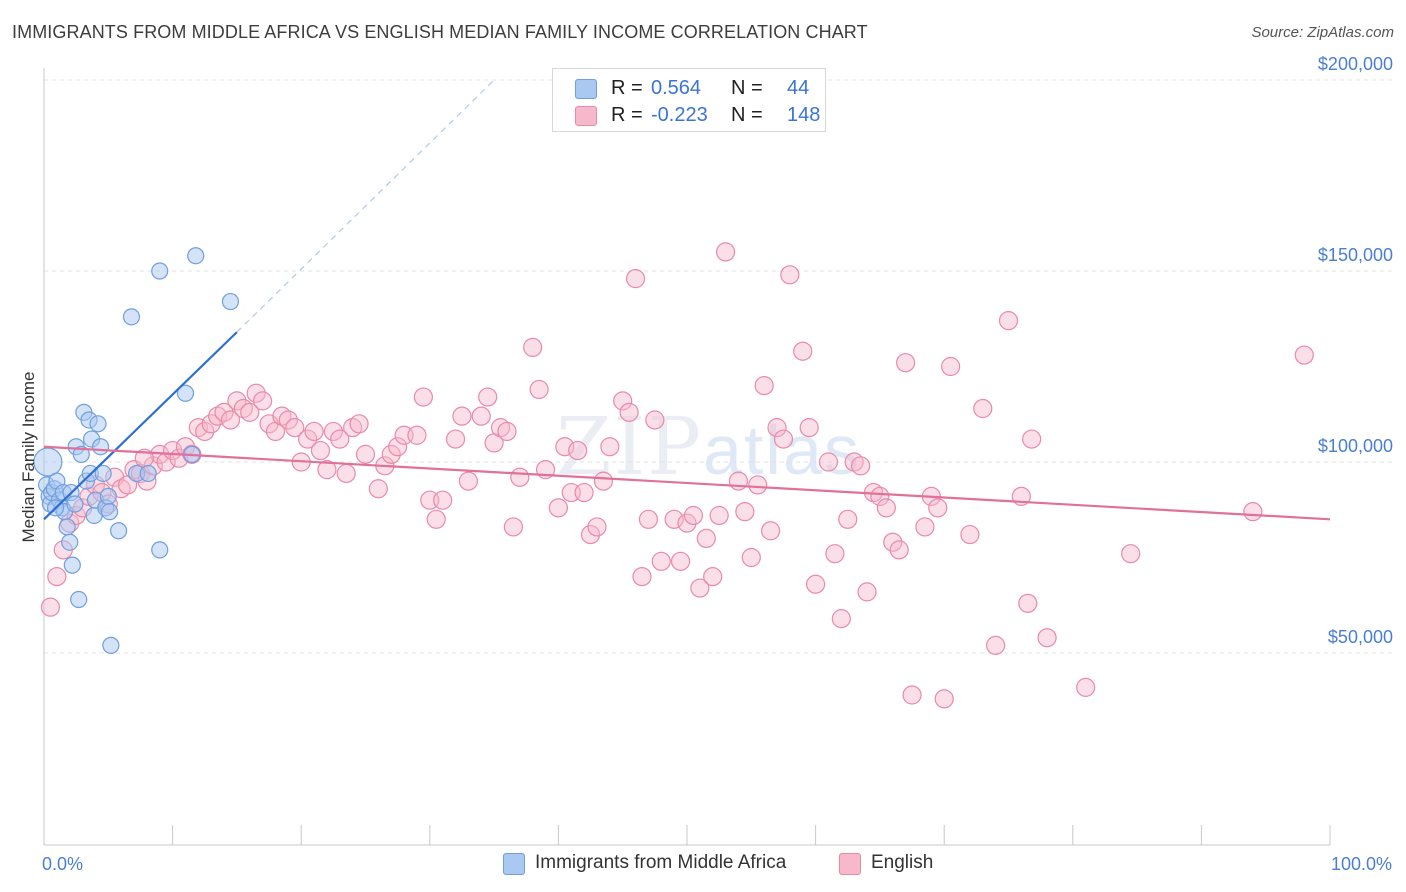 The image size is (1406, 892). Describe the element at coordinates (676, 88) in the screenshot. I see `legend-r-value: 0.564` at that location.